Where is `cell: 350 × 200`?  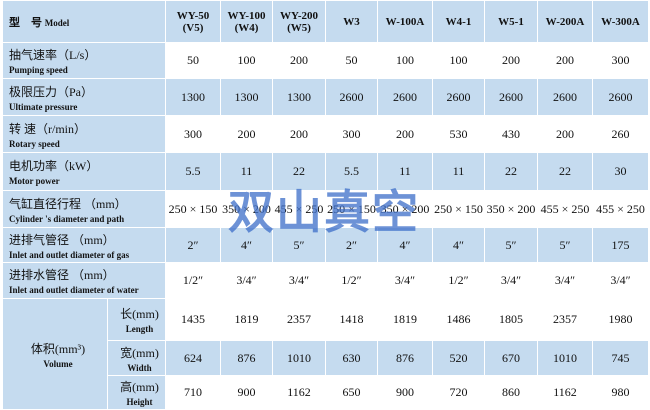
cell: 350 × 200 is located at coordinates (405, 209).